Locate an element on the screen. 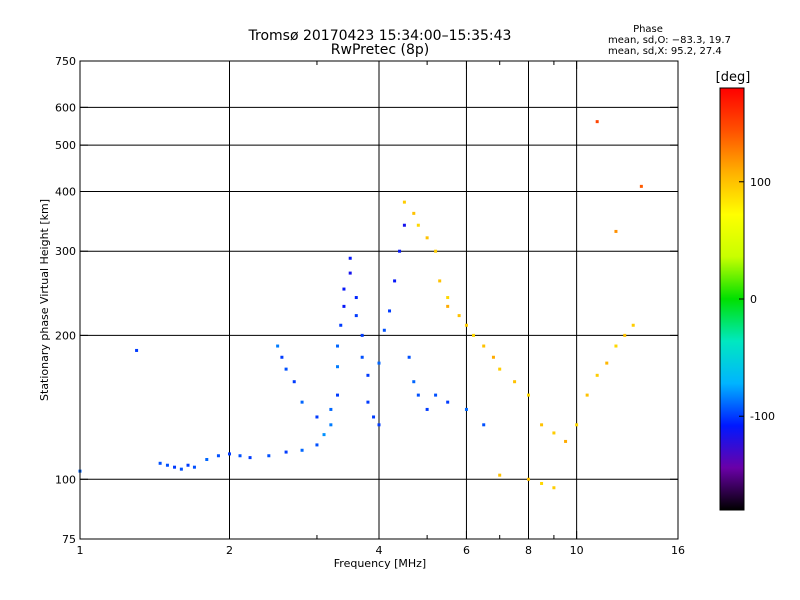 The width and height of the screenshot is (800, 600). x-tick-label: 10 is located at coordinates (577, 550).